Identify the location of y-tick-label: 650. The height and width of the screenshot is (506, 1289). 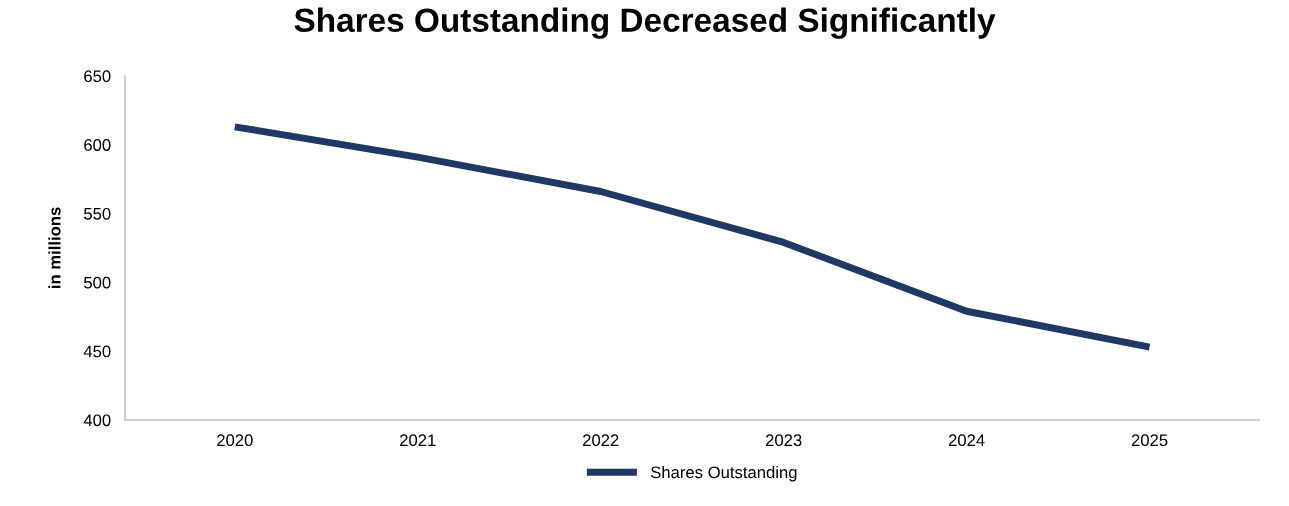
(97, 76).